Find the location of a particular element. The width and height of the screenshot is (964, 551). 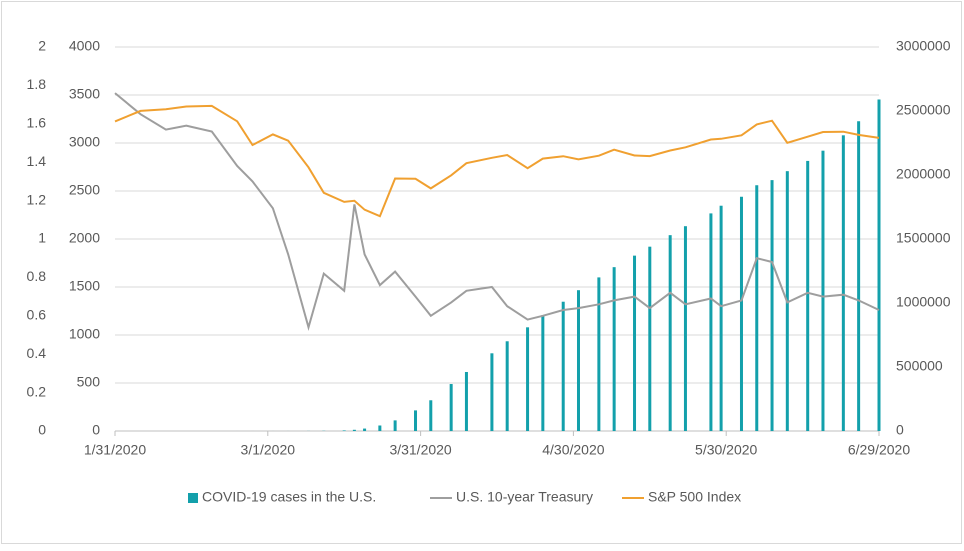

y3-tick-label: 500000 is located at coordinates (919, 366).